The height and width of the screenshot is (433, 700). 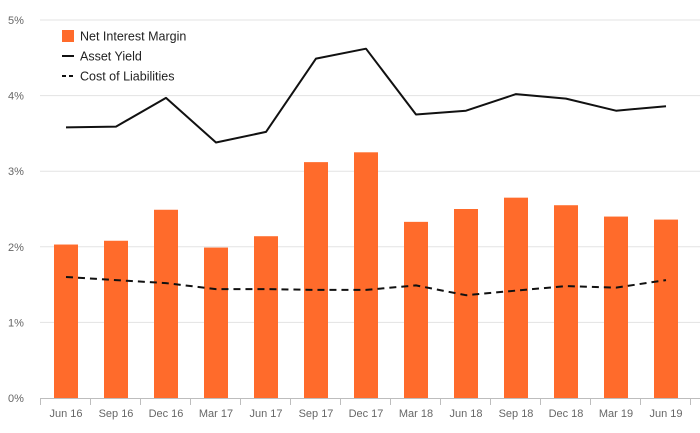 I want to click on y-tick-label: 0%, so click(x=16, y=399).